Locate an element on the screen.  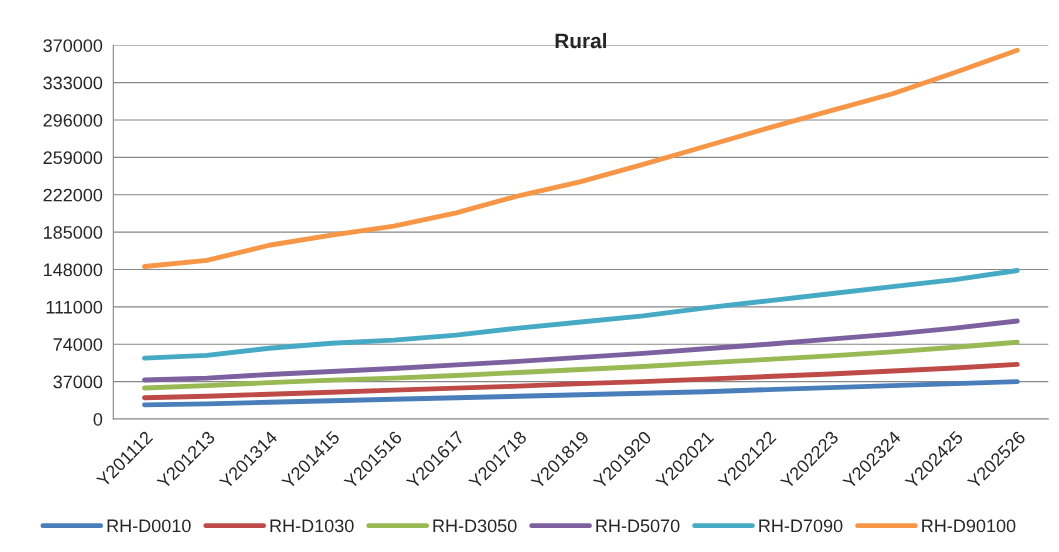
legend-label: RH-D1030 is located at coordinates (312, 526).